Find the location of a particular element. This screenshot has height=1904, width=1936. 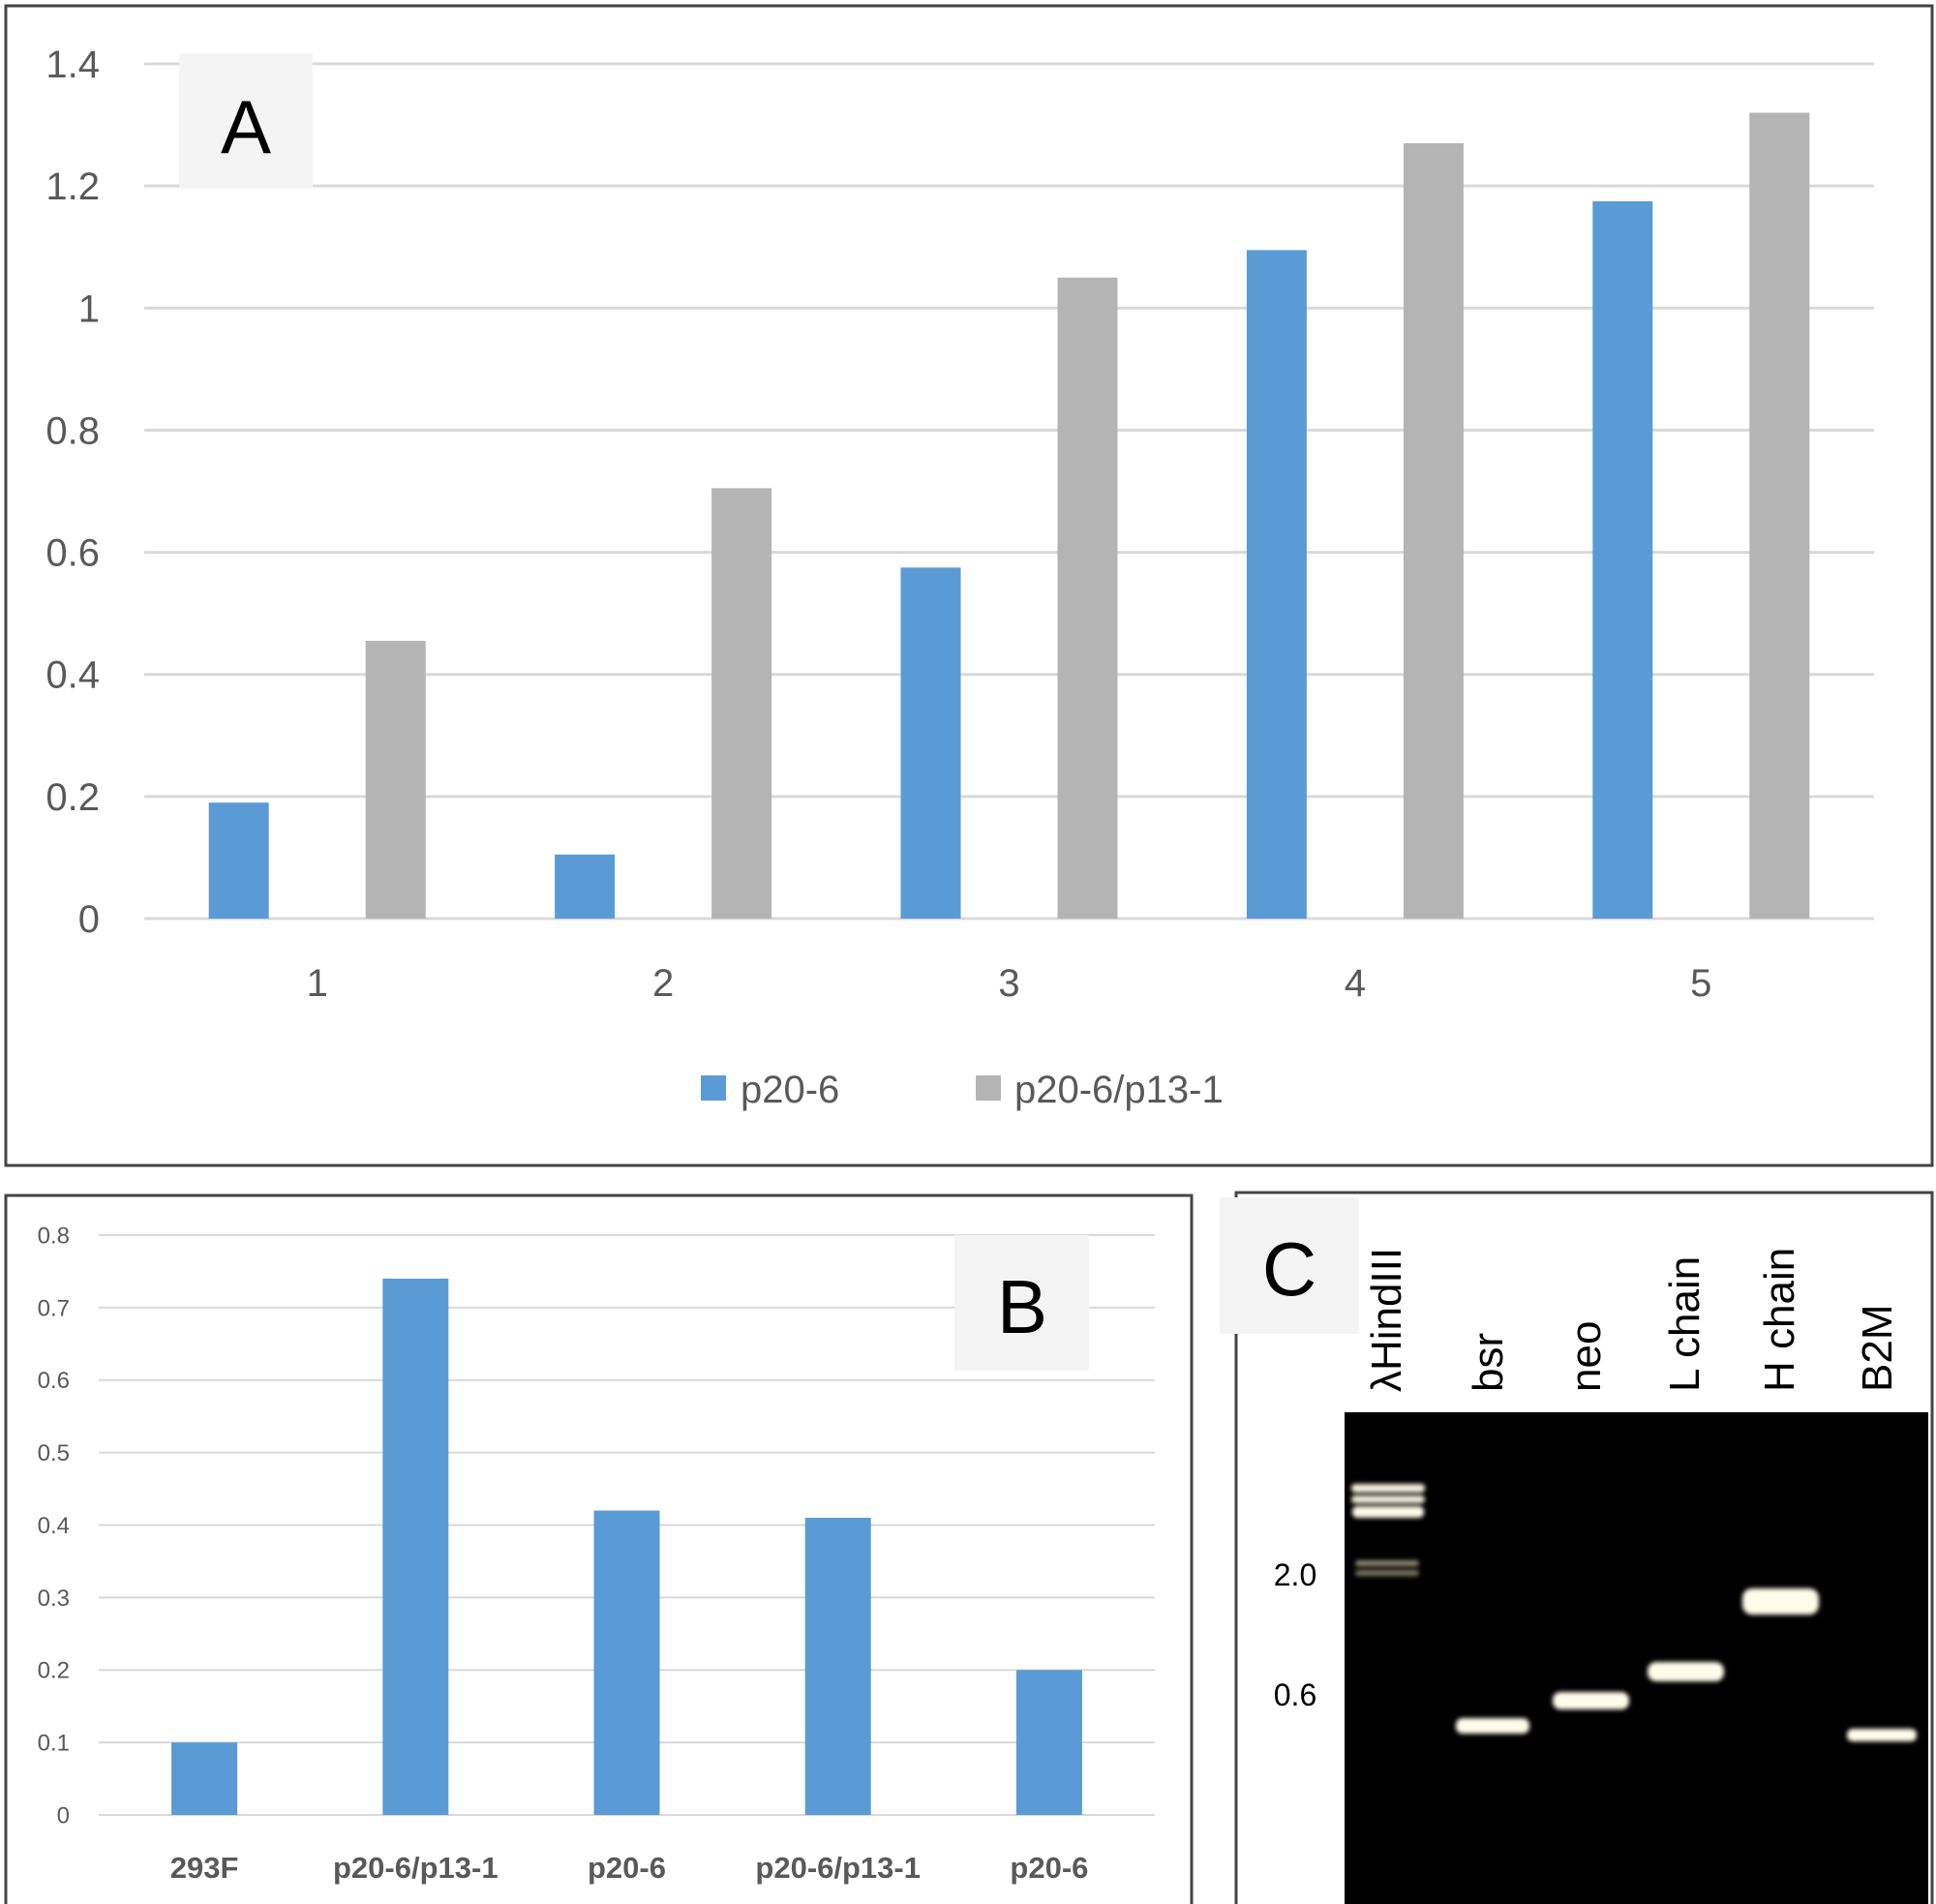

band-l-chain is located at coordinates (1686, 1672).